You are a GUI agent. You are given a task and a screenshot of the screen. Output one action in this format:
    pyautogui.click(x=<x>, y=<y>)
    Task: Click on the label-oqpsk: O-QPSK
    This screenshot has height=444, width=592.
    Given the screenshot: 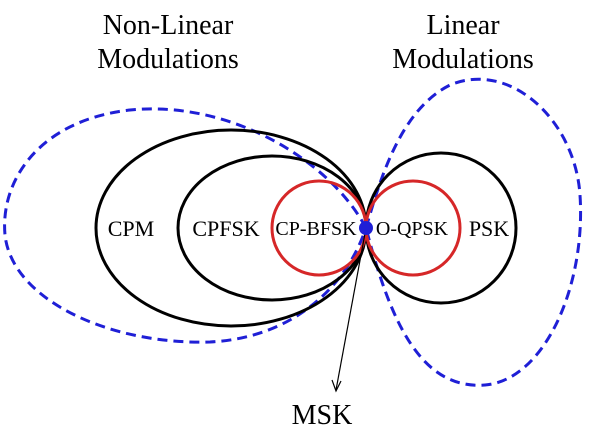 What is the action you would take?
    pyautogui.click(x=412, y=229)
    